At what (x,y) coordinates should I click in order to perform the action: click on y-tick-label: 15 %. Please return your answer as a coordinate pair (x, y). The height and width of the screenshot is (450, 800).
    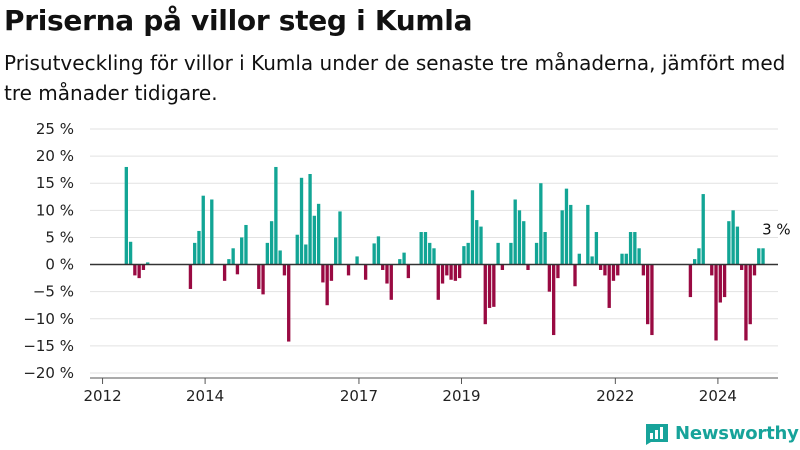
    Looking at the image, I should click on (55, 183).